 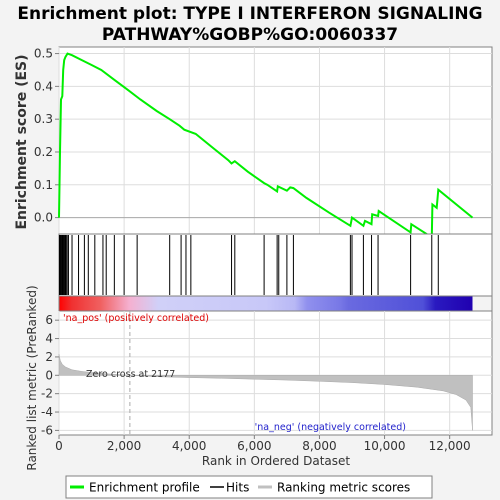 I want to click on es-ytick-label: 0.5, so click(x=43, y=54).